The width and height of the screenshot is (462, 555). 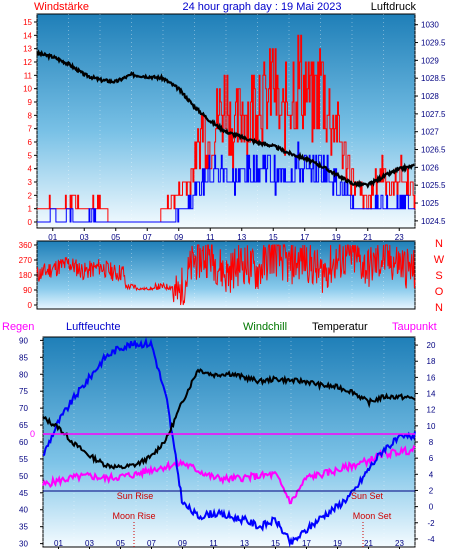 What do you see at coordinates (433, 43) in the screenshot?
I see `pressure-tick-label: 1029.5` at bounding box center [433, 43].